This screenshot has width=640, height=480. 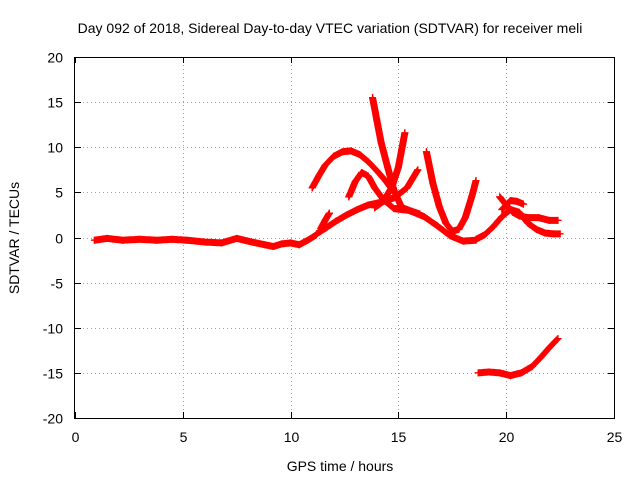 What do you see at coordinates (59, 193) in the screenshot?
I see `y-tick-label: 5` at bounding box center [59, 193].